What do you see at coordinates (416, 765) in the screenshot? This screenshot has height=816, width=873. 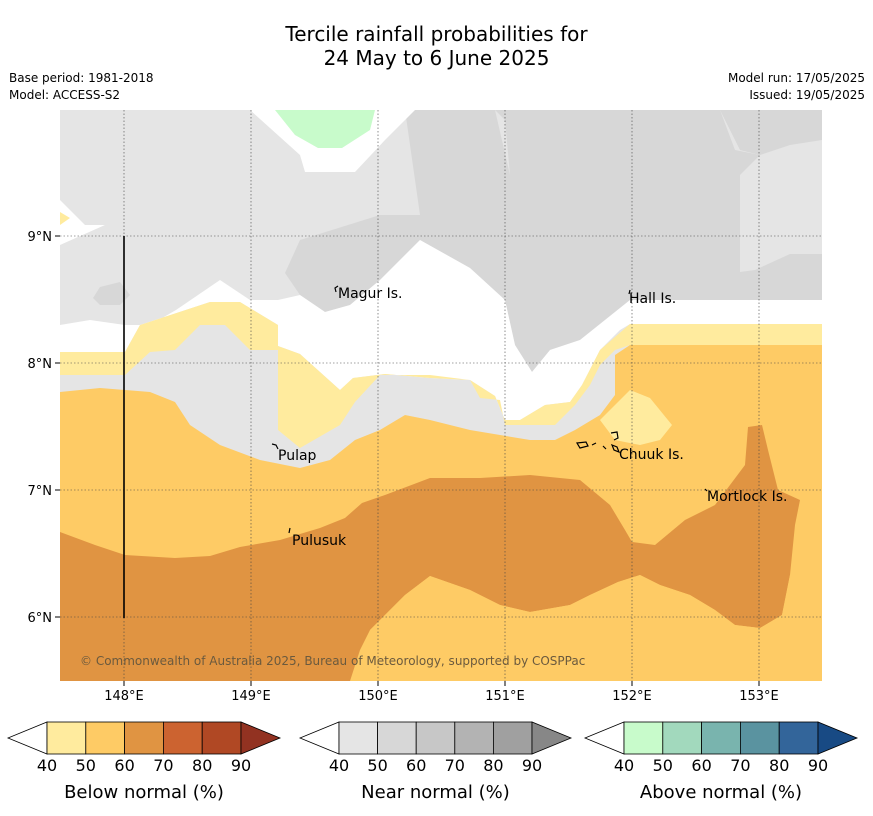 I see `near-legend-tick-60: 60` at bounding box center [416, 765].